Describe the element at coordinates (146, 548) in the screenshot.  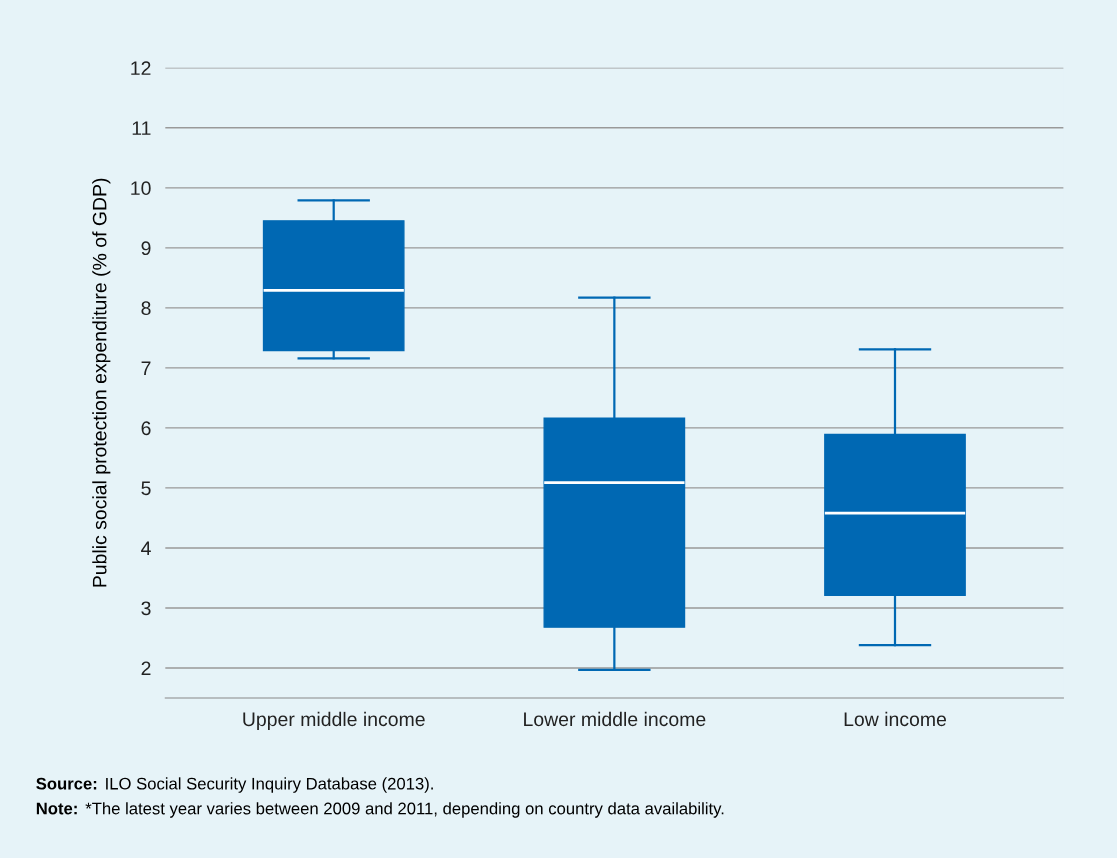
I see `y-tick-label: 4` at that location.